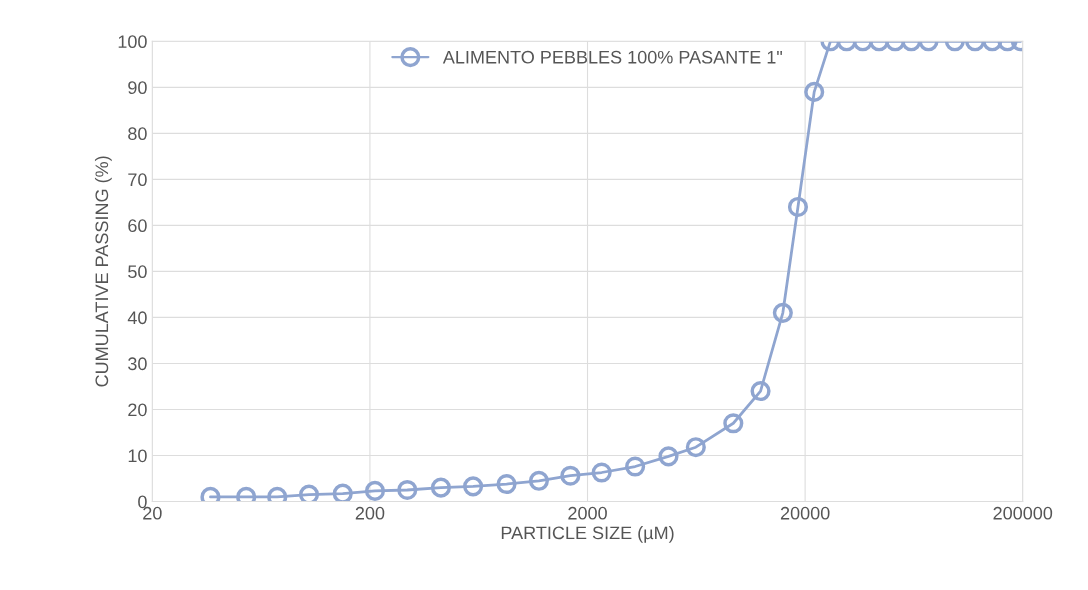 This screenshot has width=1088, height=590. I want to click on legend-label: ALIMENTO PEBBLES 100% PASANTE 1", so click(612, 57).